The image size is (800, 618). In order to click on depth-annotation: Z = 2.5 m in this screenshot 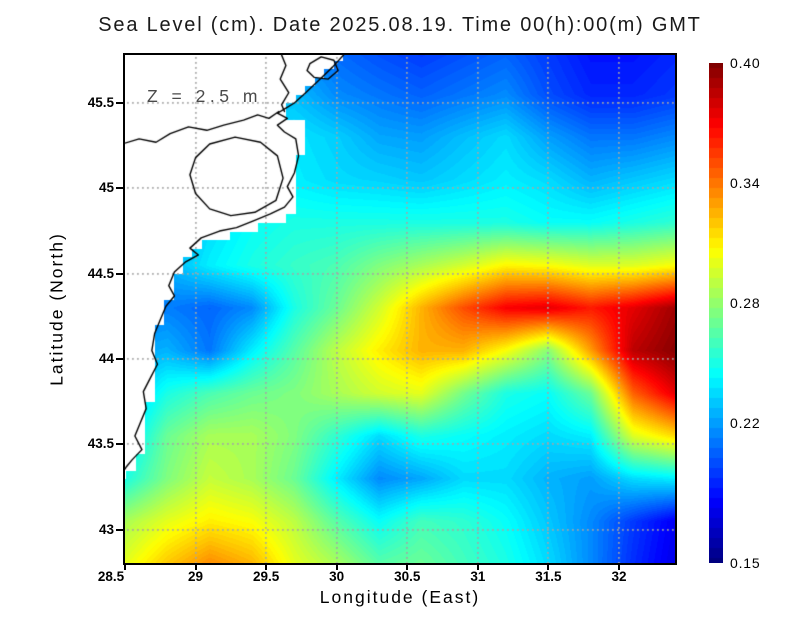, I will do `click(204, 96)`.